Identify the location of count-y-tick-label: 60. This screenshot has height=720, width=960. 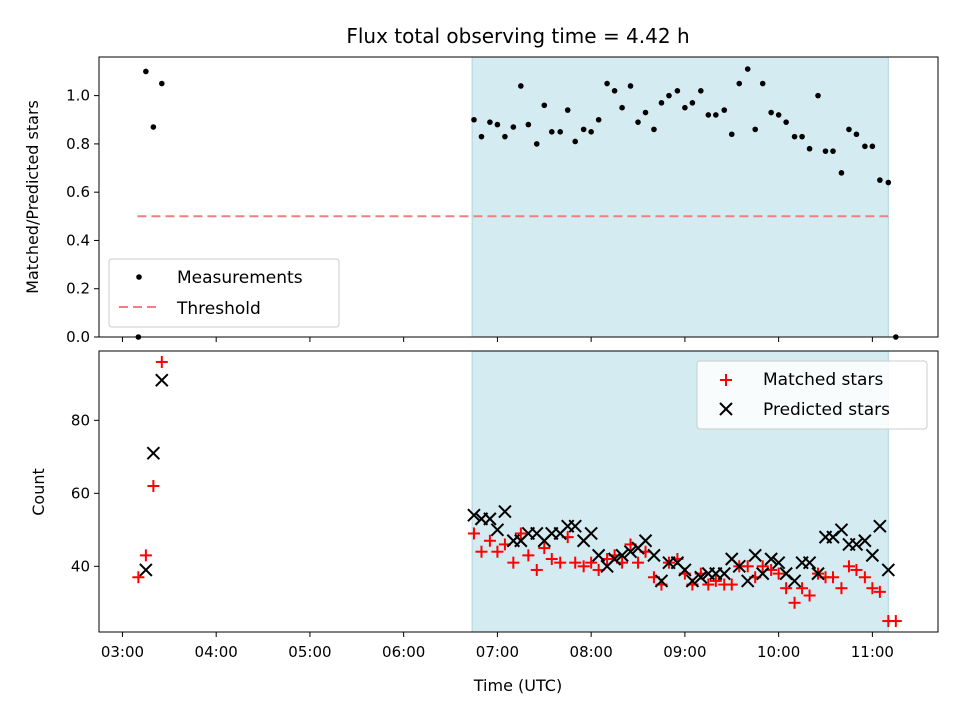
(80, 493).